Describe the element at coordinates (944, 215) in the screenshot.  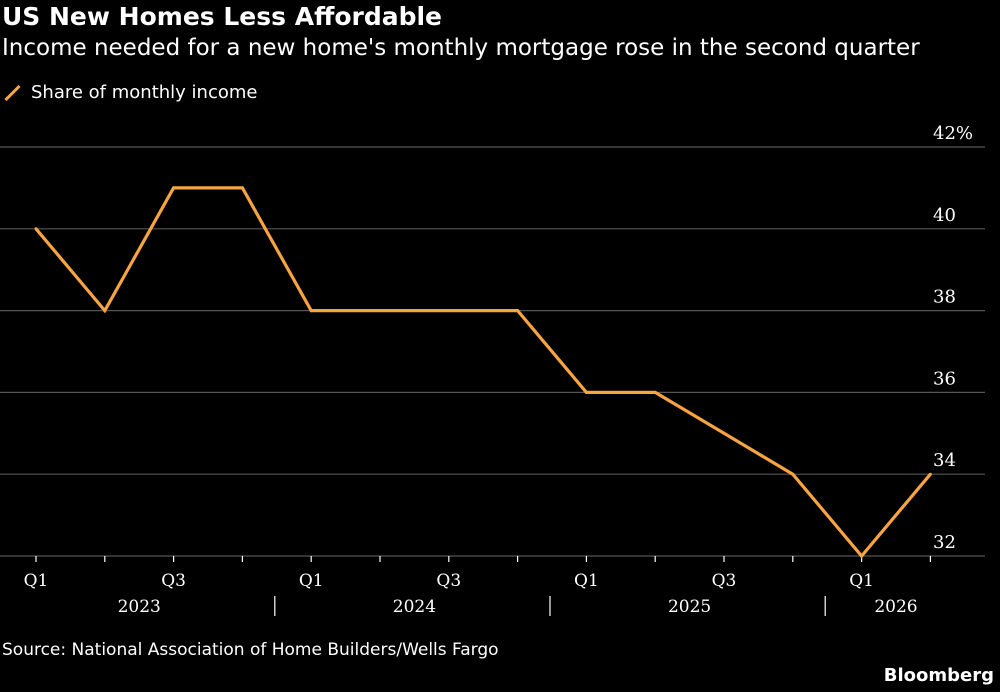
I see `y-tick-label: 40` at that location.